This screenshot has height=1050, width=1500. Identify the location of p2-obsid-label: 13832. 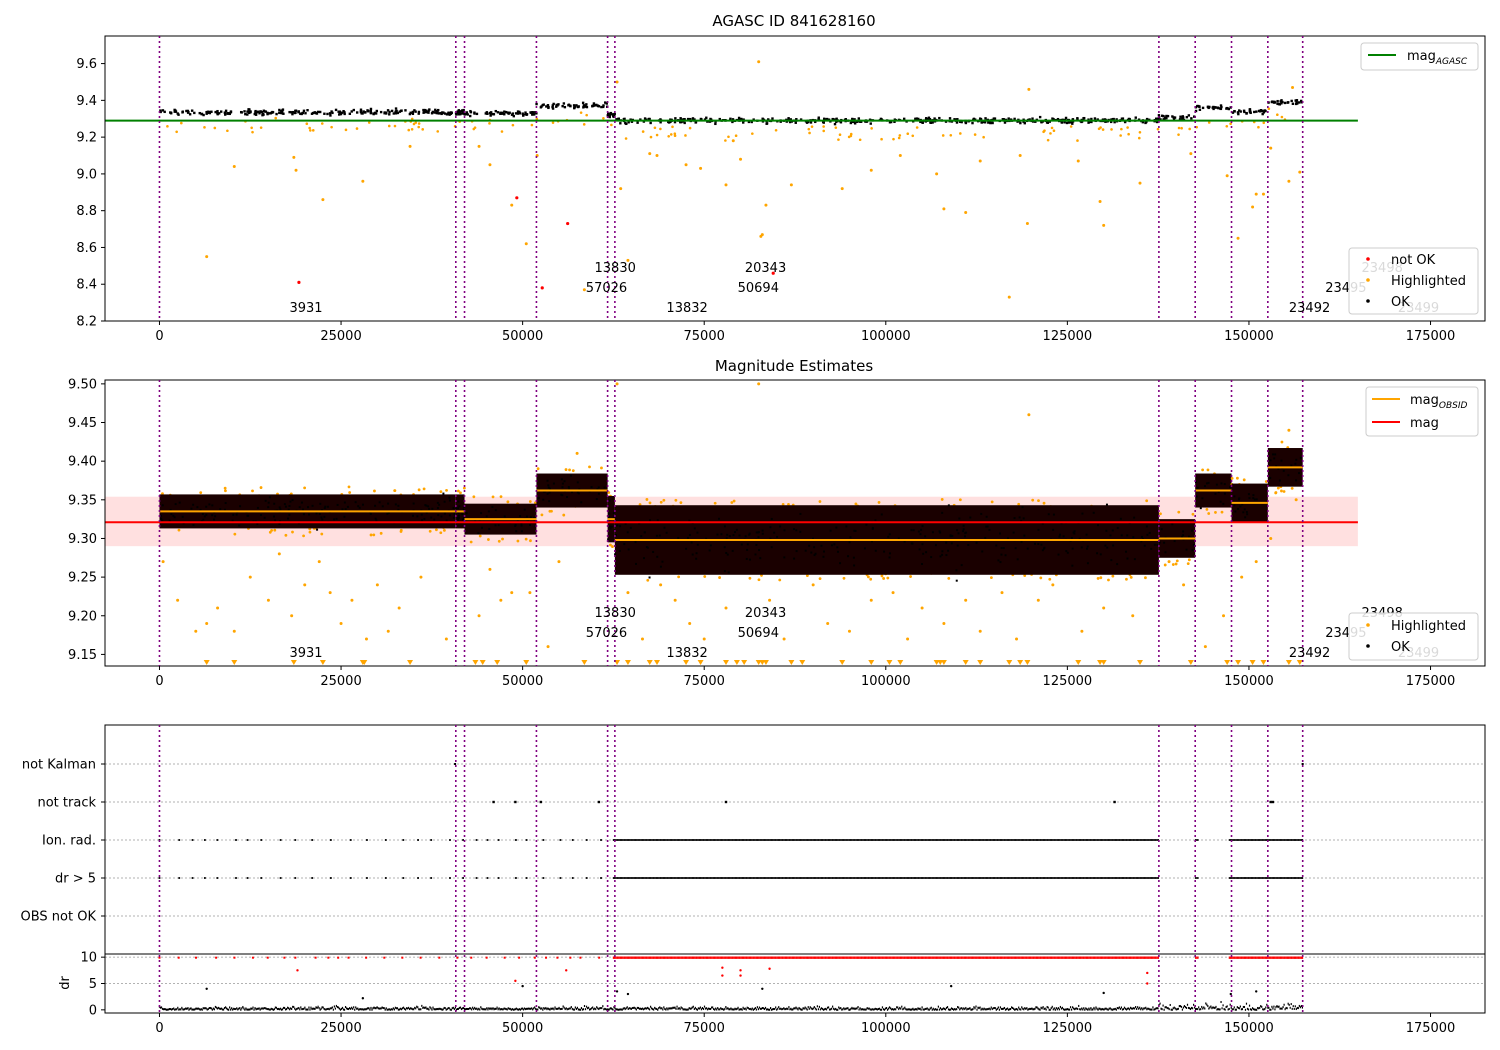
(686, 653).